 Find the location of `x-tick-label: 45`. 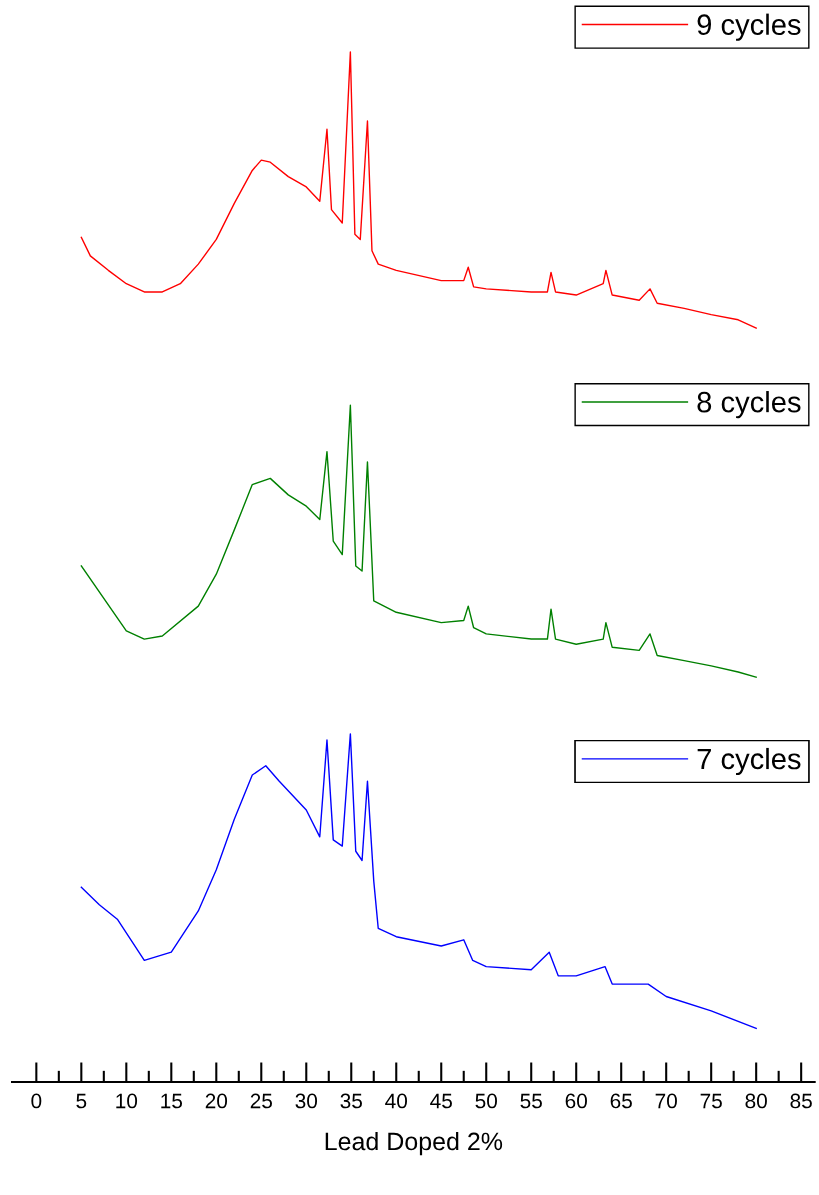

x-tick-label: 45 is located at coordinates (441, 1101).